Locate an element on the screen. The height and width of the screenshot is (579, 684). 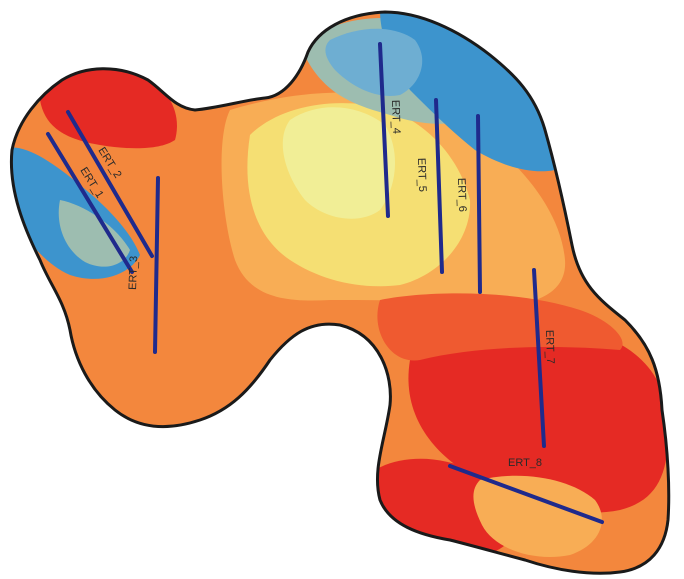
grey-green-zone-west is located at coordinates (94, 233).